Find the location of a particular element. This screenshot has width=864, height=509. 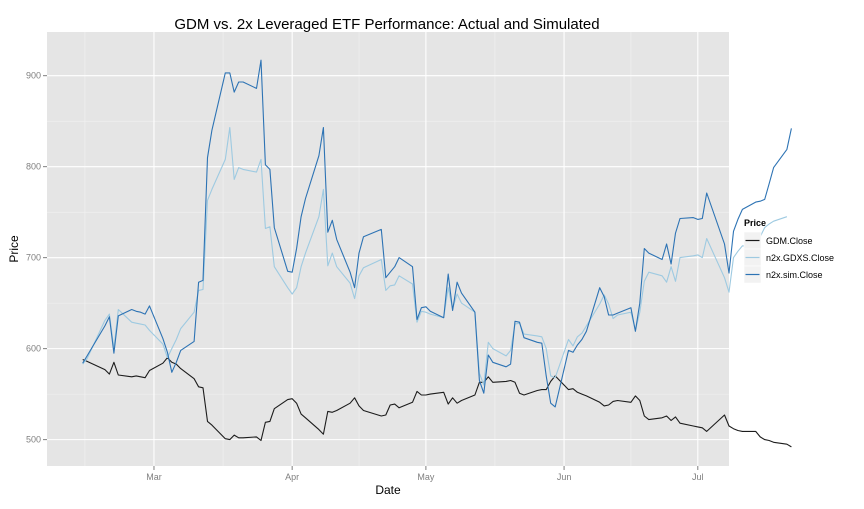

y-tick-label: 800 is located at coordinates (33, 167).